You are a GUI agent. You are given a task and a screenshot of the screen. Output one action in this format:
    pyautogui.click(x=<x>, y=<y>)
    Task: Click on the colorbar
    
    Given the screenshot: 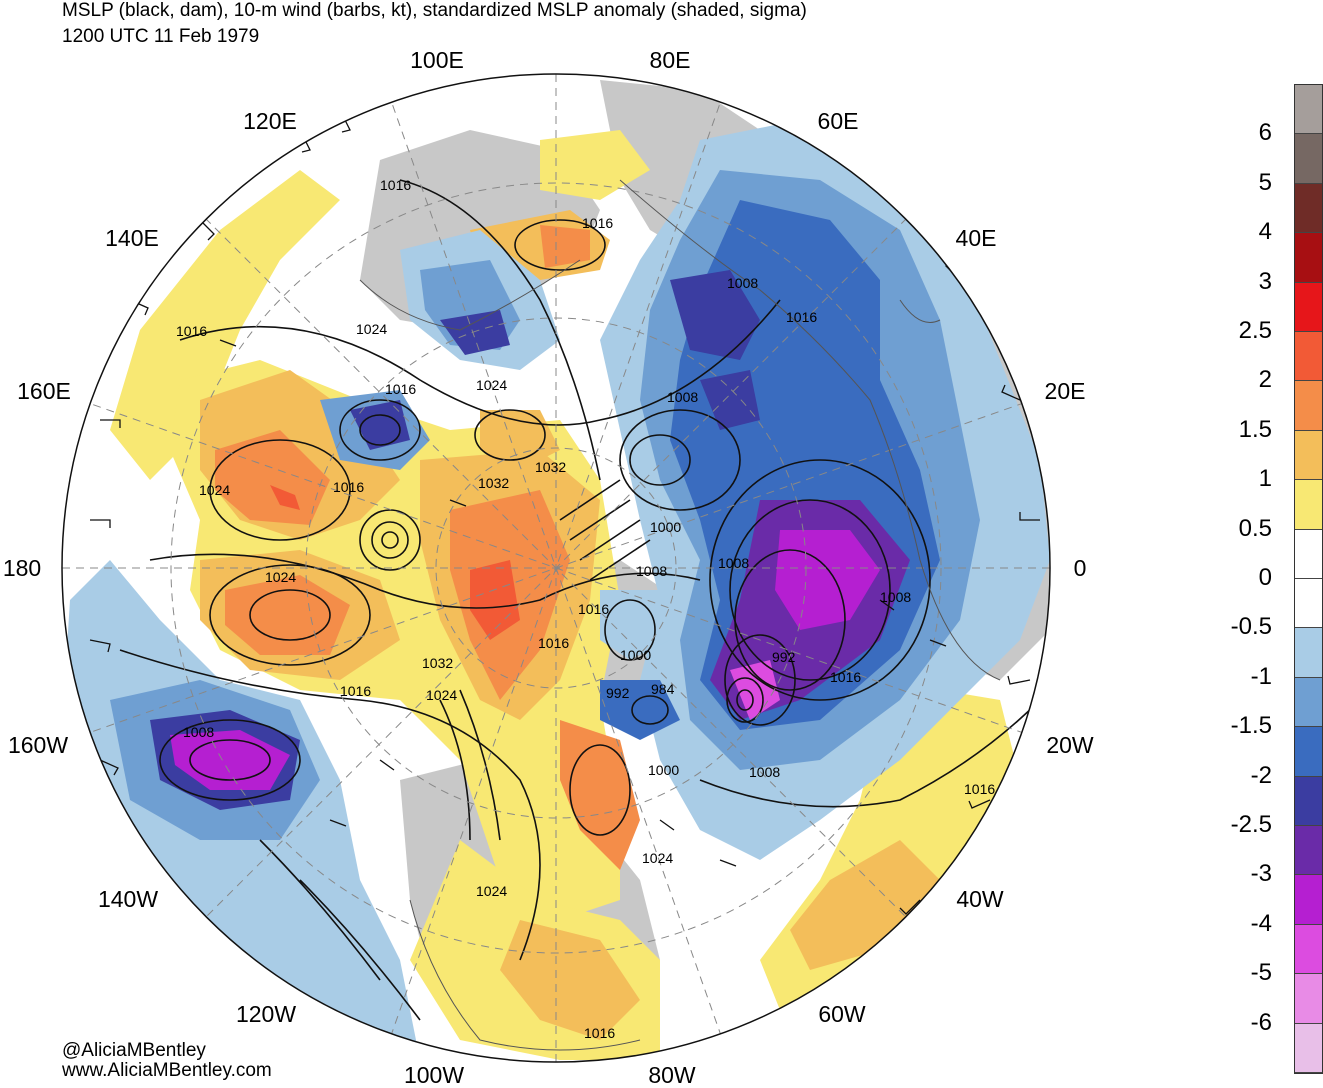 What is the action you would take?
    pyautogui.click(x=1308, y=579)
    